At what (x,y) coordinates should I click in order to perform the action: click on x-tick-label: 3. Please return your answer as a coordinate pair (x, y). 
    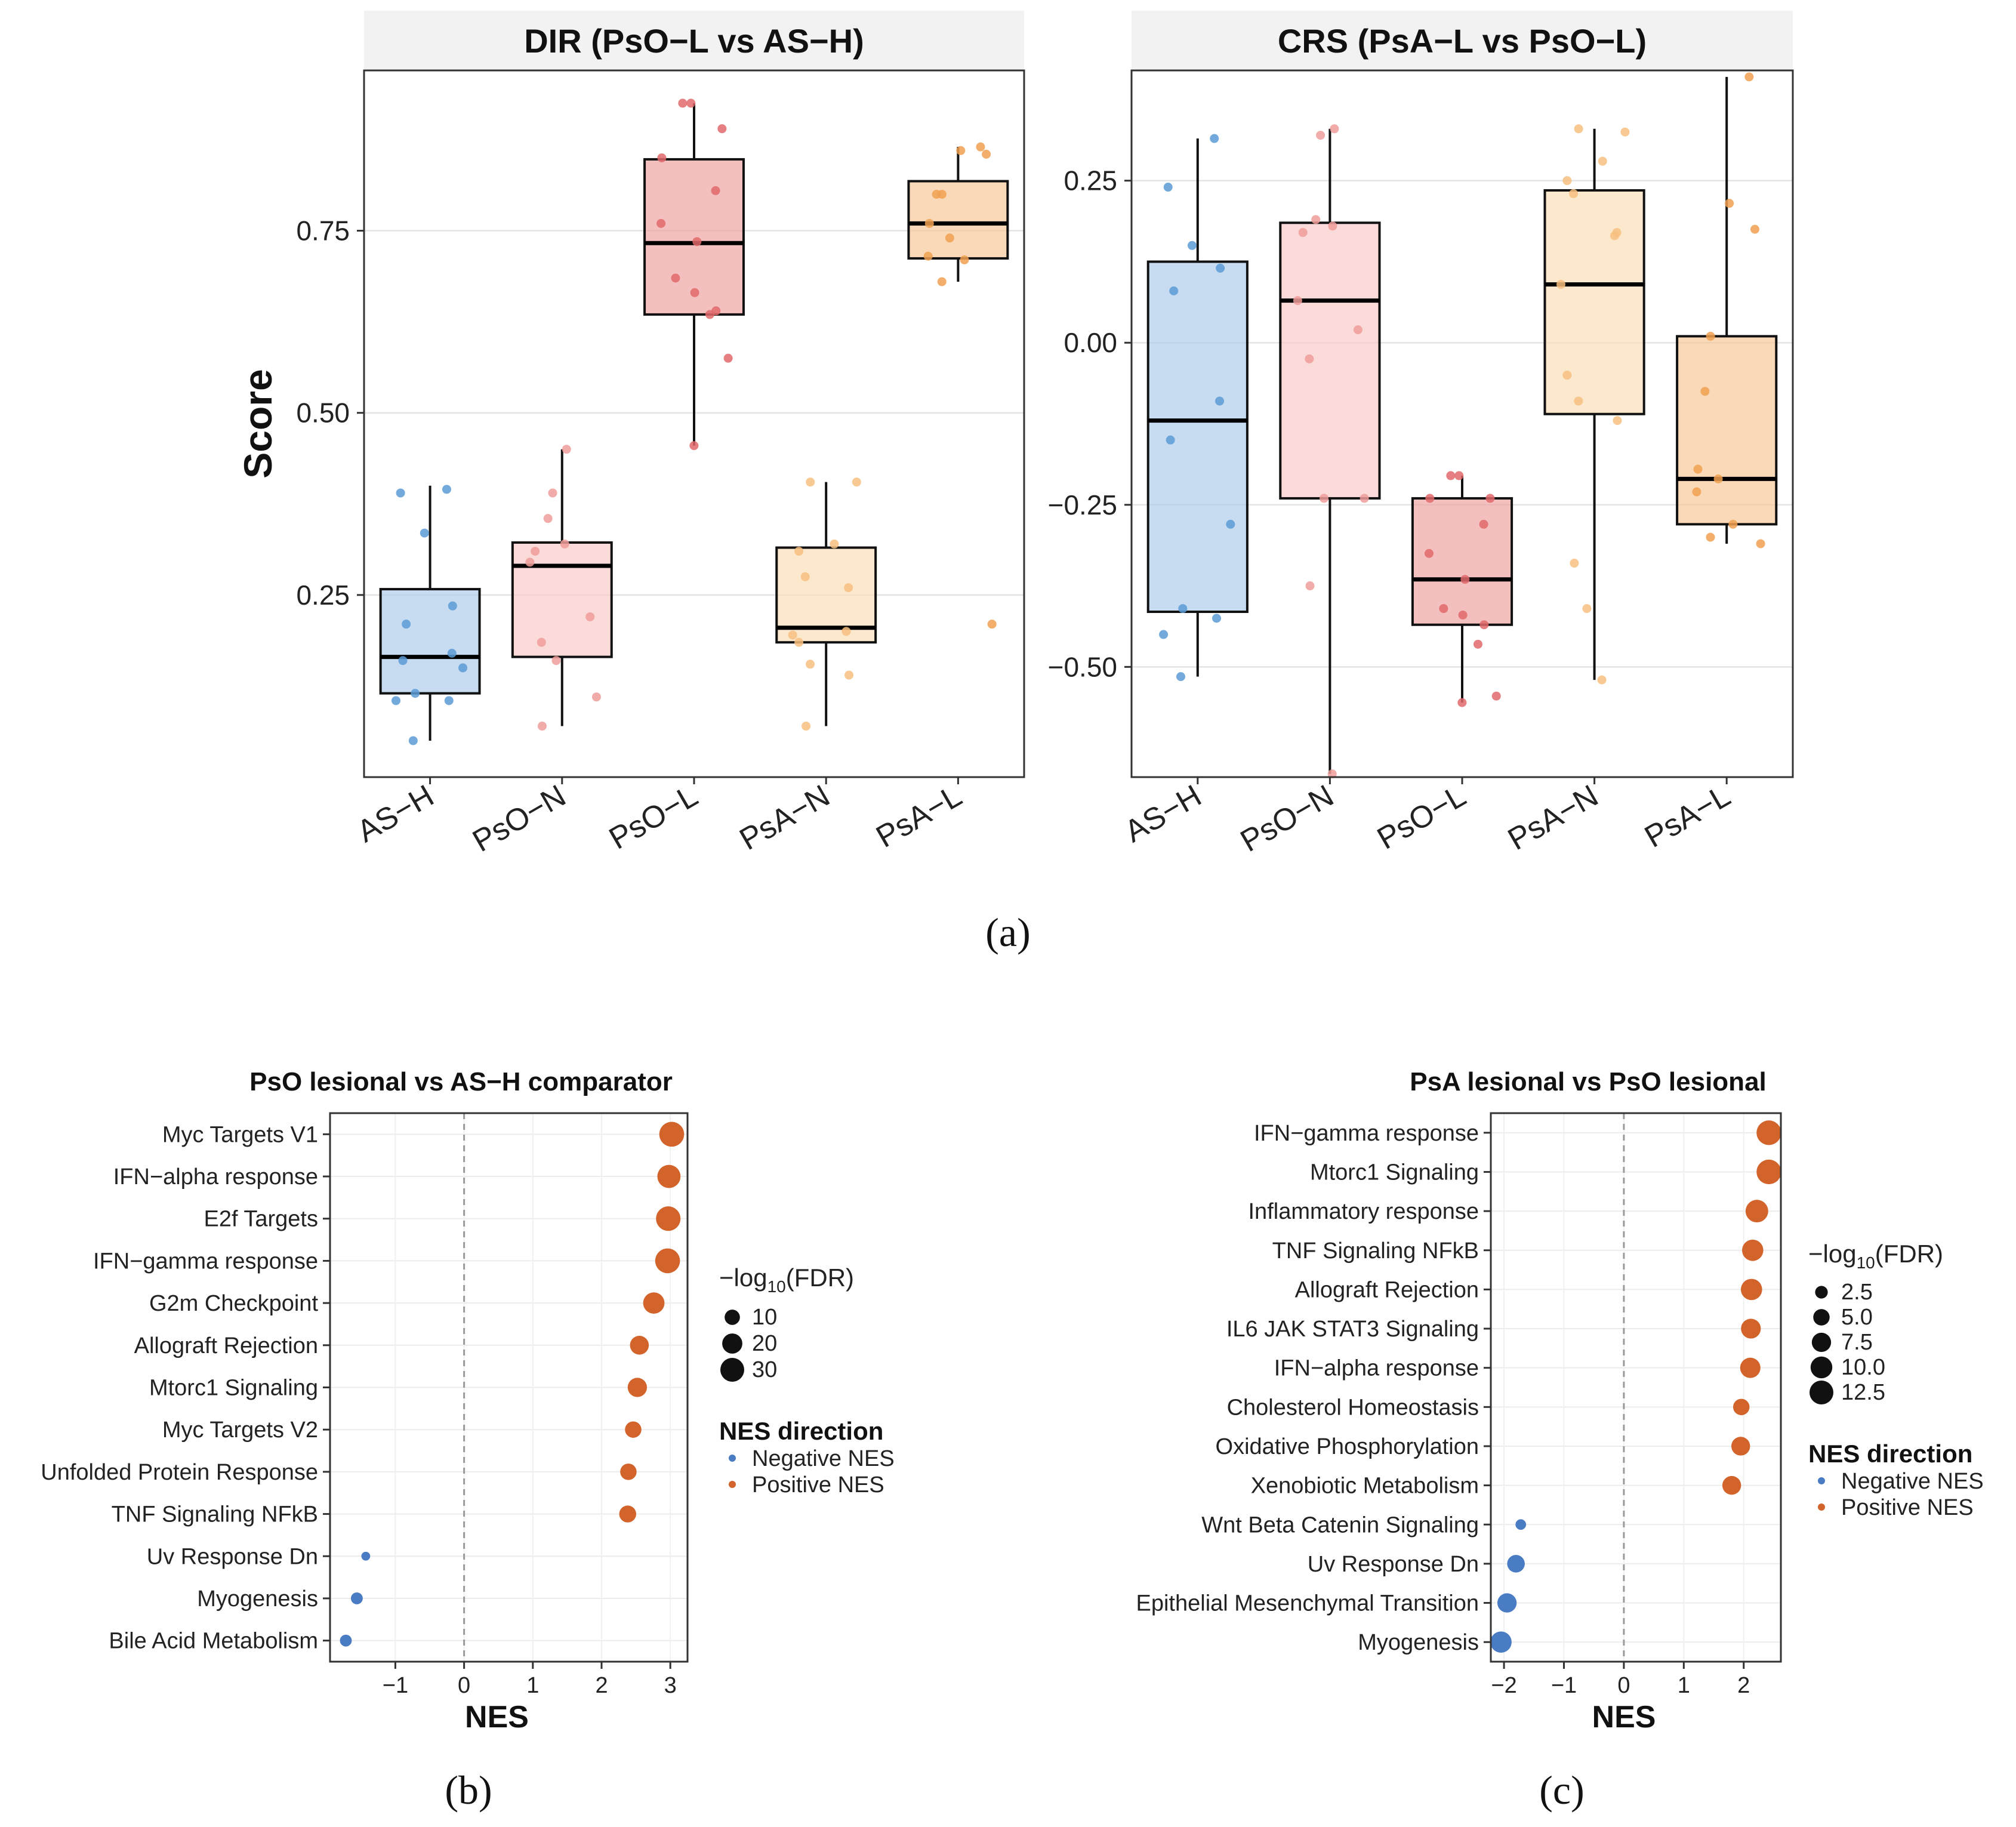
    Looking at the image, I should click on (670, 1685).